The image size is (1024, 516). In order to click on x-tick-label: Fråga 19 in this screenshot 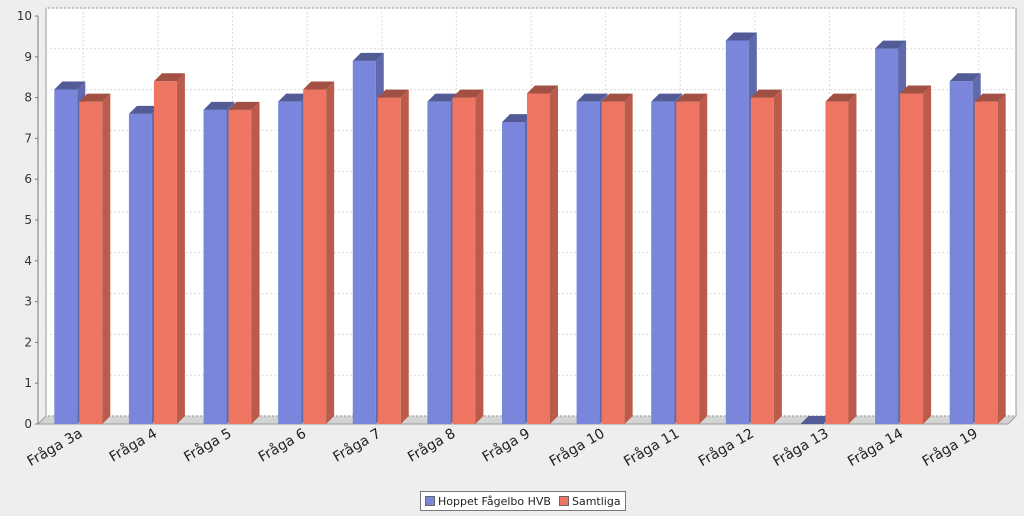, I will do `click(949, 447)`.